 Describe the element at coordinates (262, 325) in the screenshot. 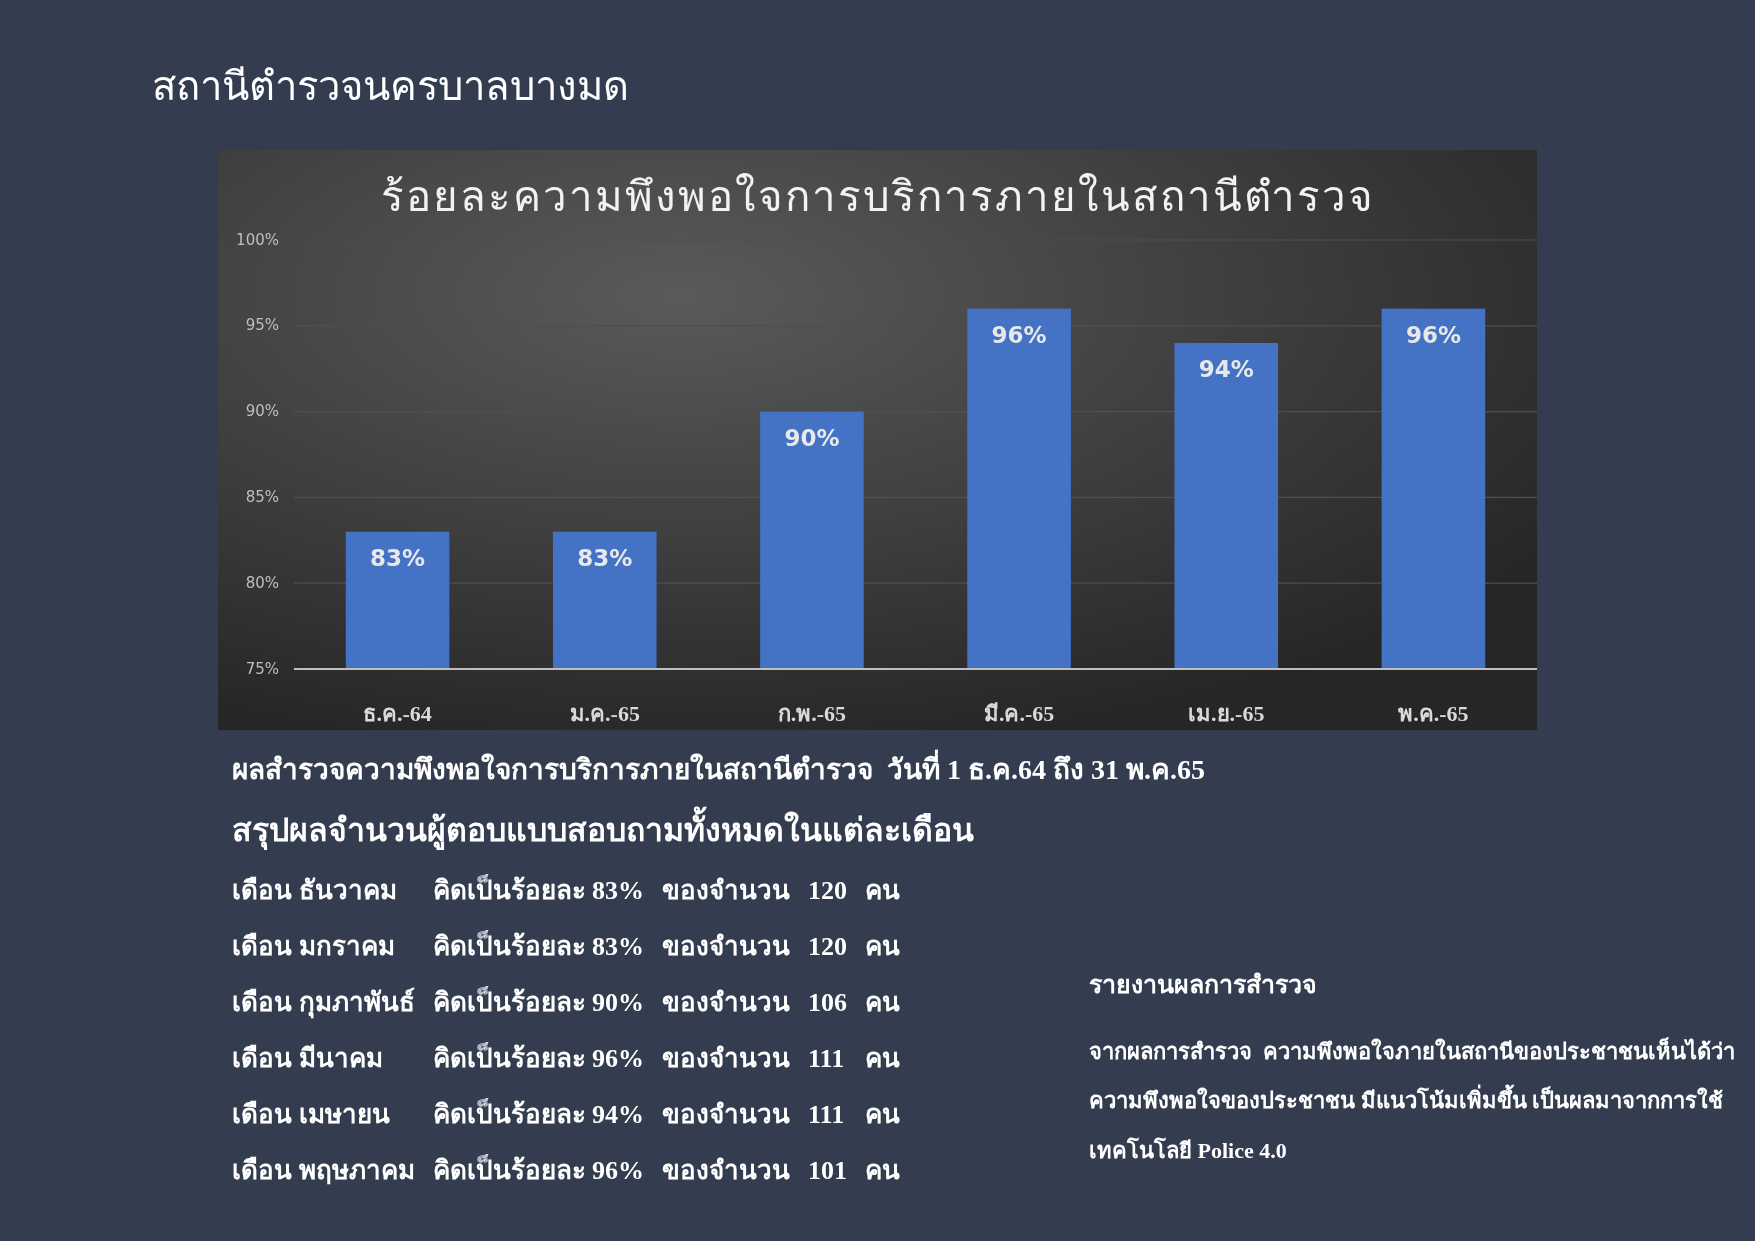

I see `y-tick-label: 95%` at that location.